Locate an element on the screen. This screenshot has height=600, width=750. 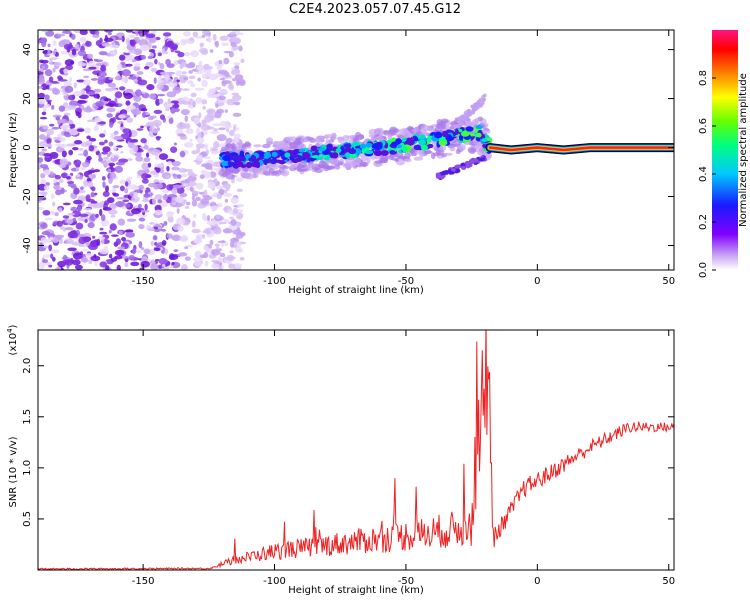
y-tick-label: -20 is located at coordinates (27, 196).